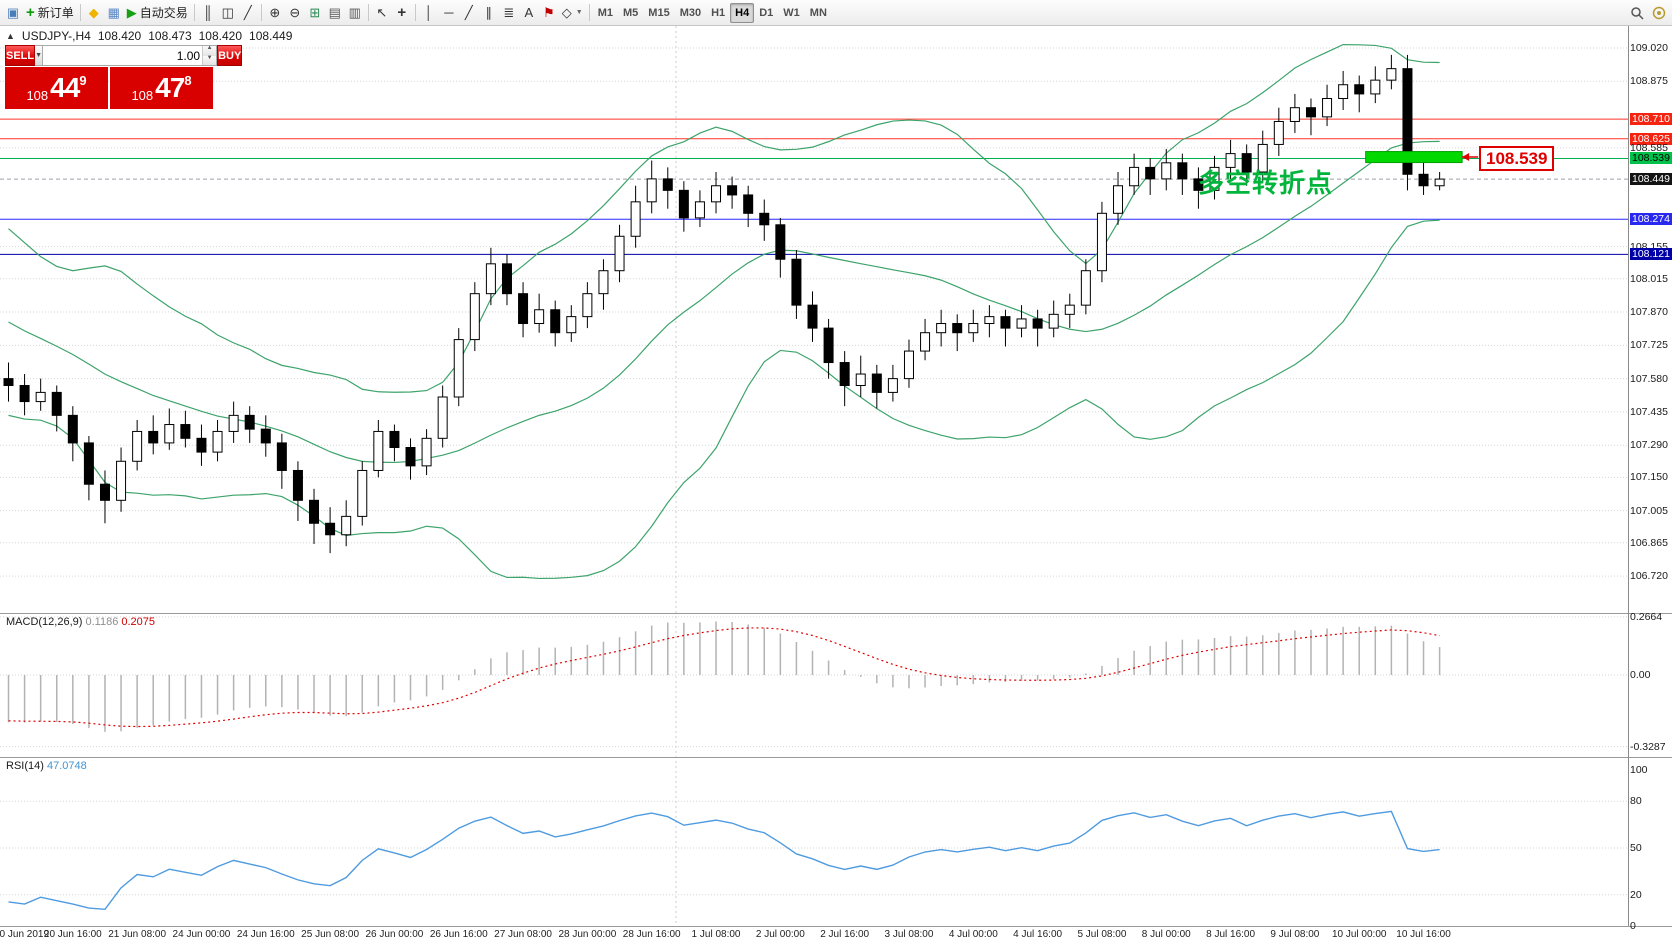  Describe the element at coordinates (230, 55) in the screenshot. I see `buy-button: BUY` at that location.